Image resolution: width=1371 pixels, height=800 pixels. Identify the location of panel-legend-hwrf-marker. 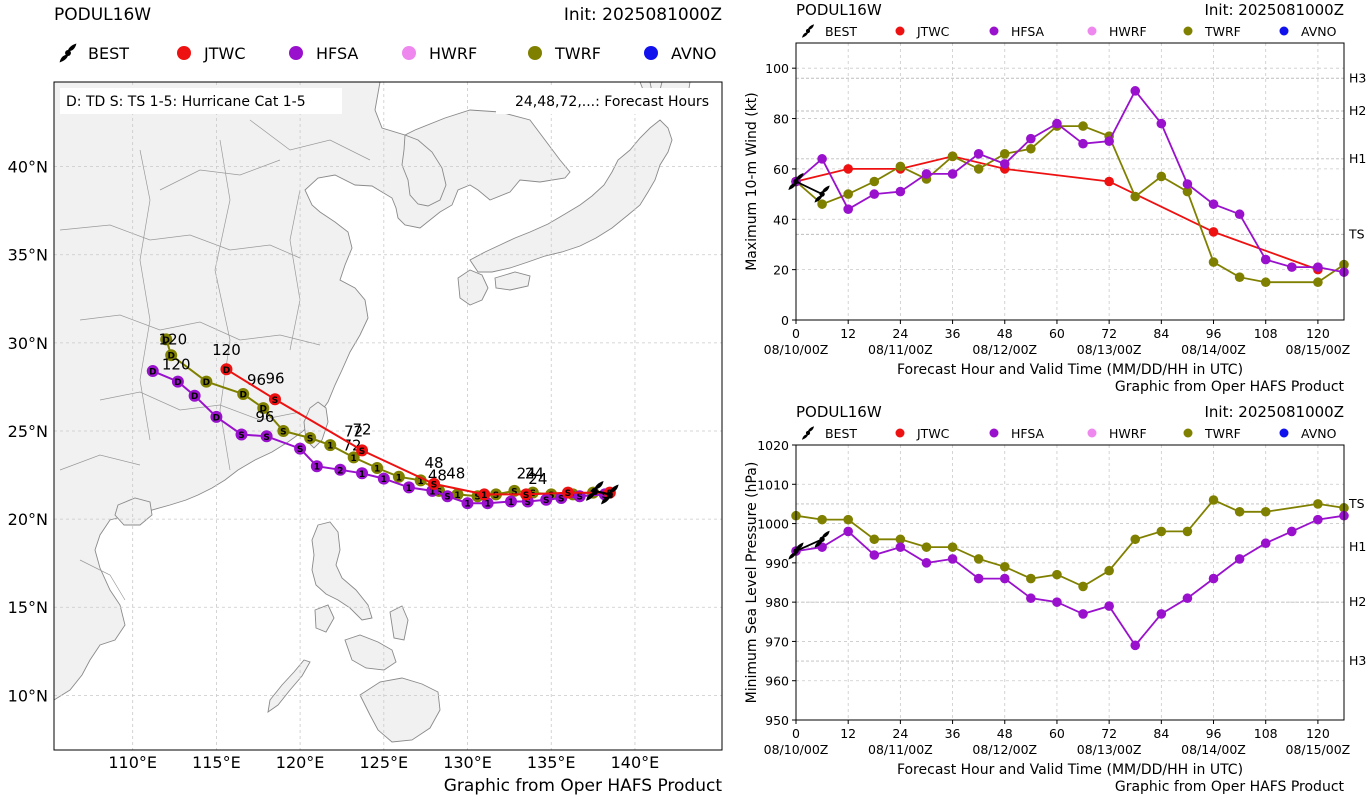
(1092, 31).